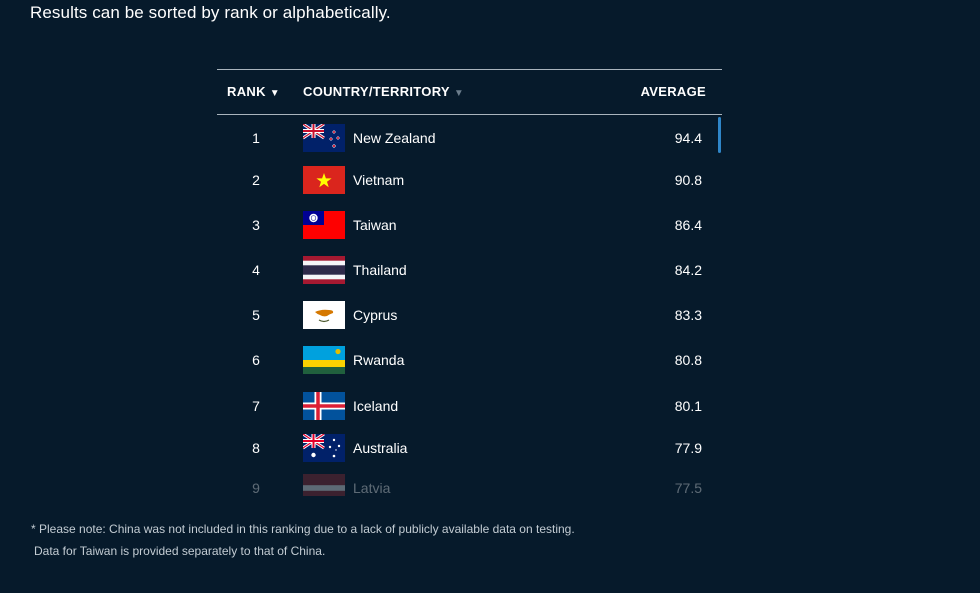 Image resolution: width=980 pixels, height=593 pixels. Describe the element at coordinates (688, 315) in the screenshot. I see `average-cell: 83.3` at that location.